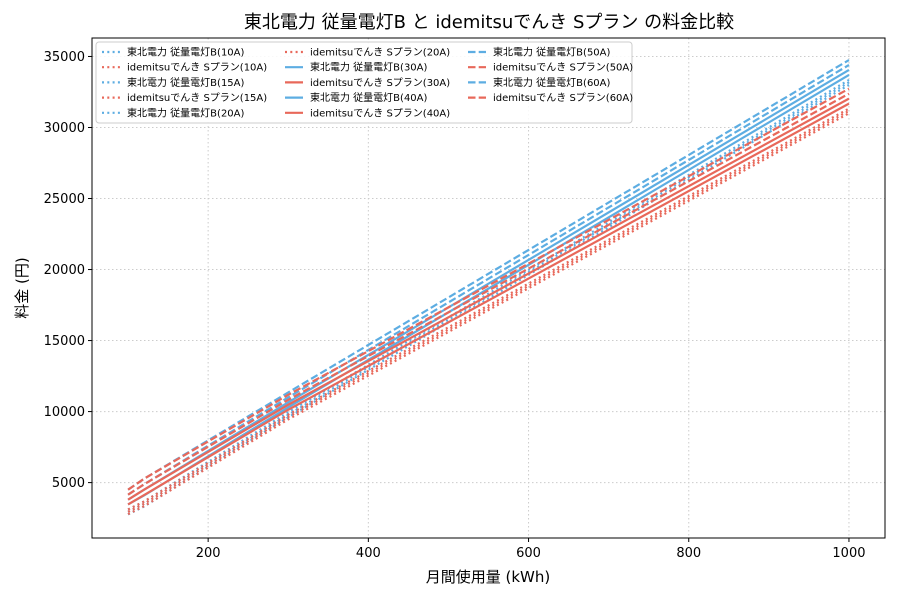 The image size is (900, 600). I want to click on legend-entry-label: 東北電力 従量電灯B(10A), so click(186, 52).